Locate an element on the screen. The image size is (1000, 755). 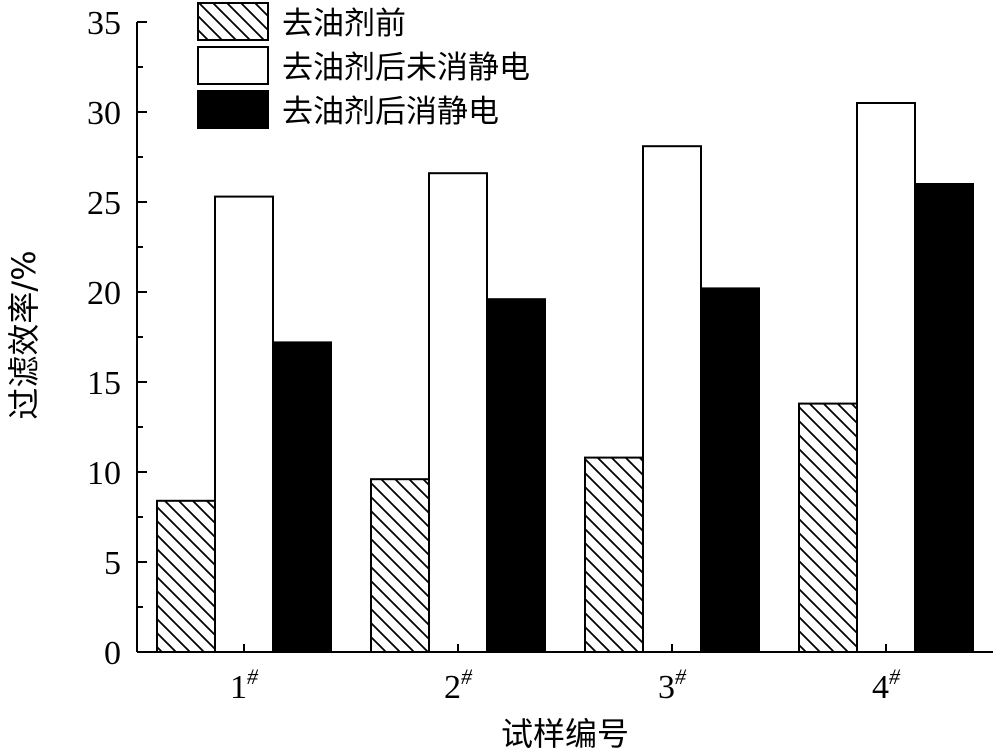
legend-label-3: 去油剂后消静电 is located at coordinates (390, 112).